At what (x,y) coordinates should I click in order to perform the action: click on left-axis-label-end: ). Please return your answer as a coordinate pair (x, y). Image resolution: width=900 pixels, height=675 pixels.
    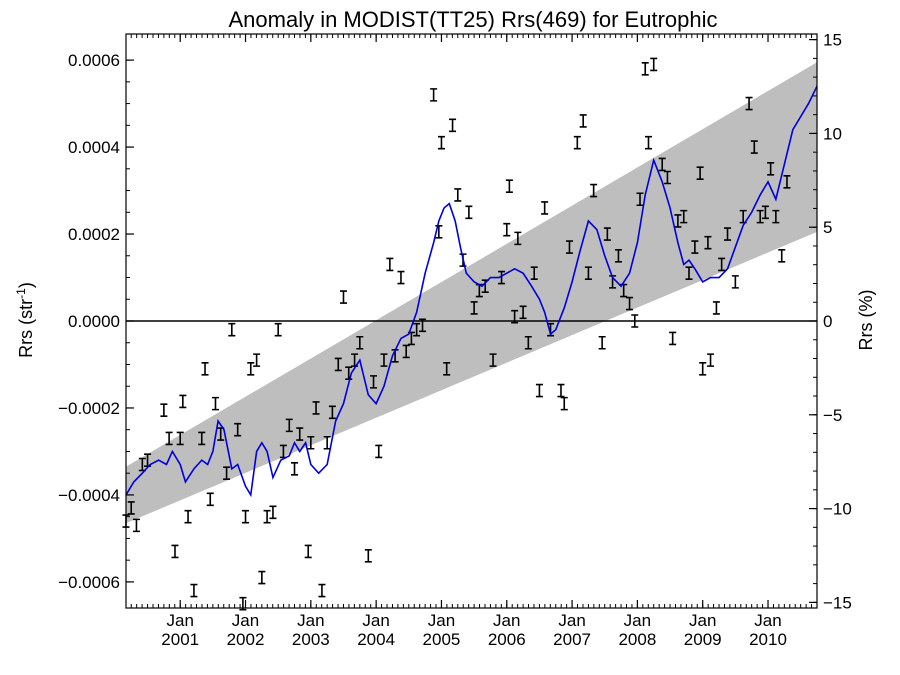
    Looking at the image, I should click on (26, 285).